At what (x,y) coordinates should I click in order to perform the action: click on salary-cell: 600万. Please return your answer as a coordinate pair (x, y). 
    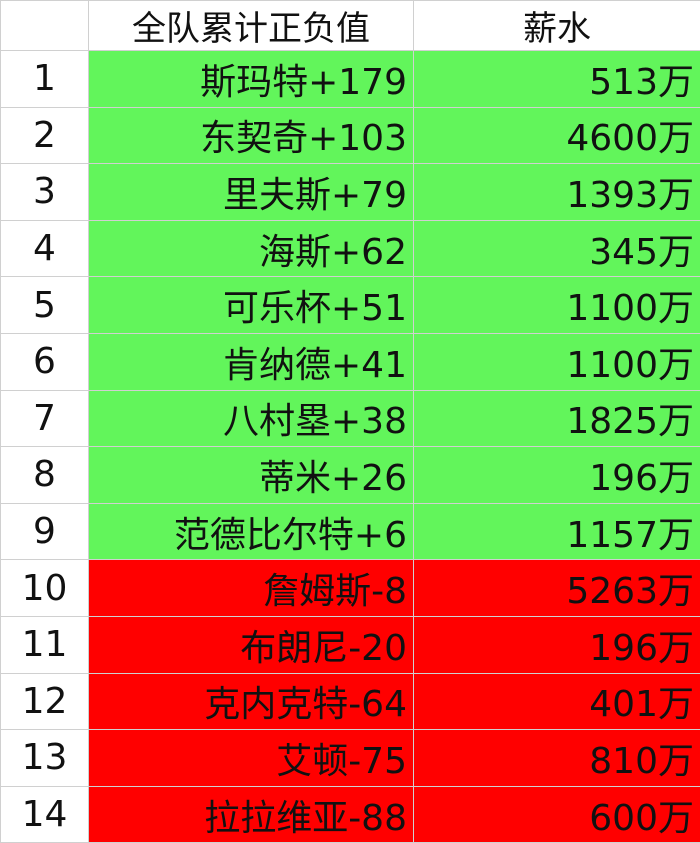
    Looking at the image, I should click on (557, 814).